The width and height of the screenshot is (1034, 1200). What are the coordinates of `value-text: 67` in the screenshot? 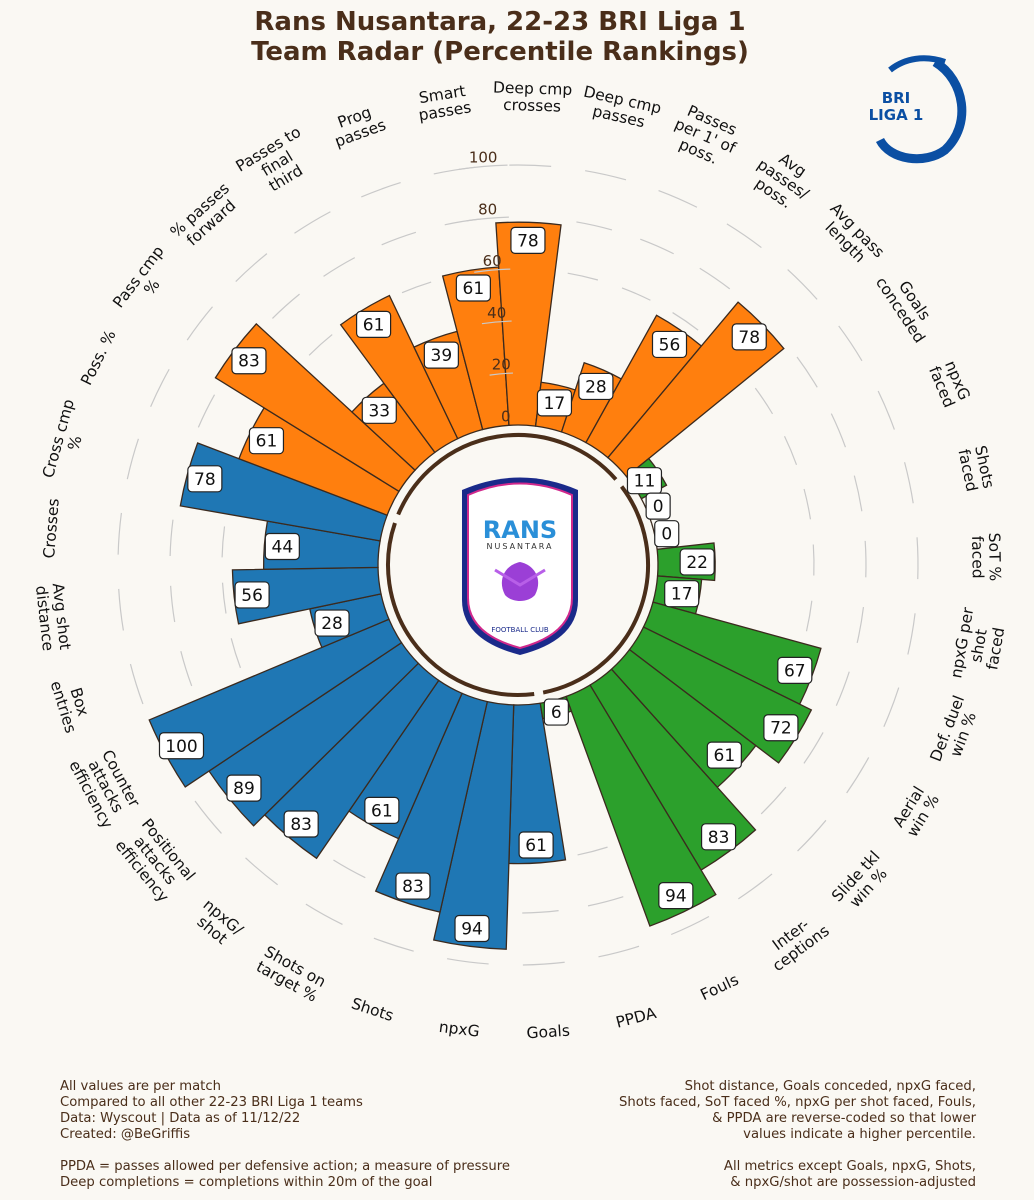 It's located at (795, 671).